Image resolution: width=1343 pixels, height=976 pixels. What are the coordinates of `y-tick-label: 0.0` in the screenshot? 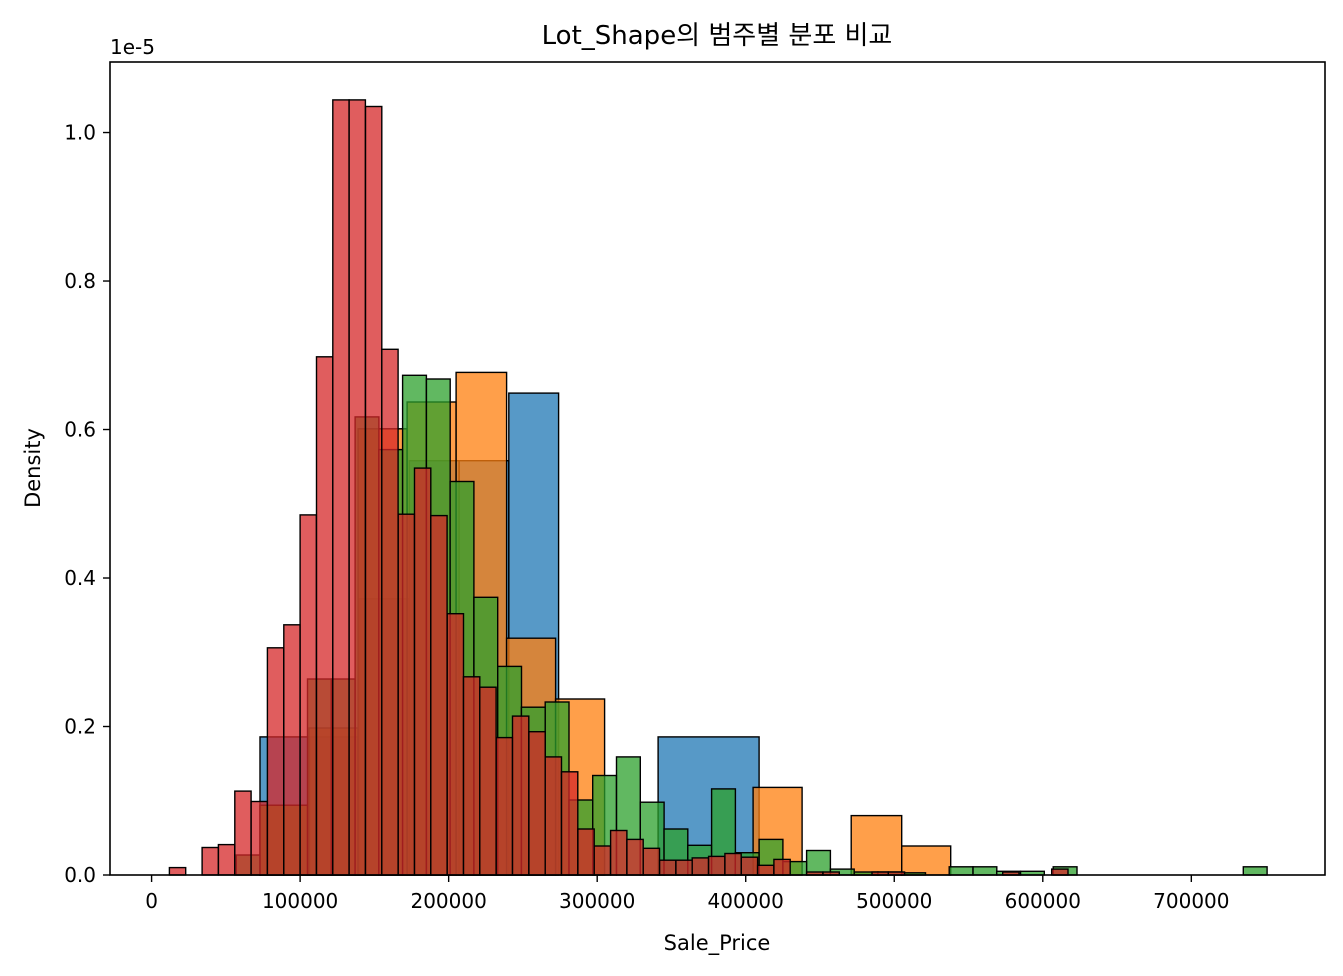 It's located at (80, 875).